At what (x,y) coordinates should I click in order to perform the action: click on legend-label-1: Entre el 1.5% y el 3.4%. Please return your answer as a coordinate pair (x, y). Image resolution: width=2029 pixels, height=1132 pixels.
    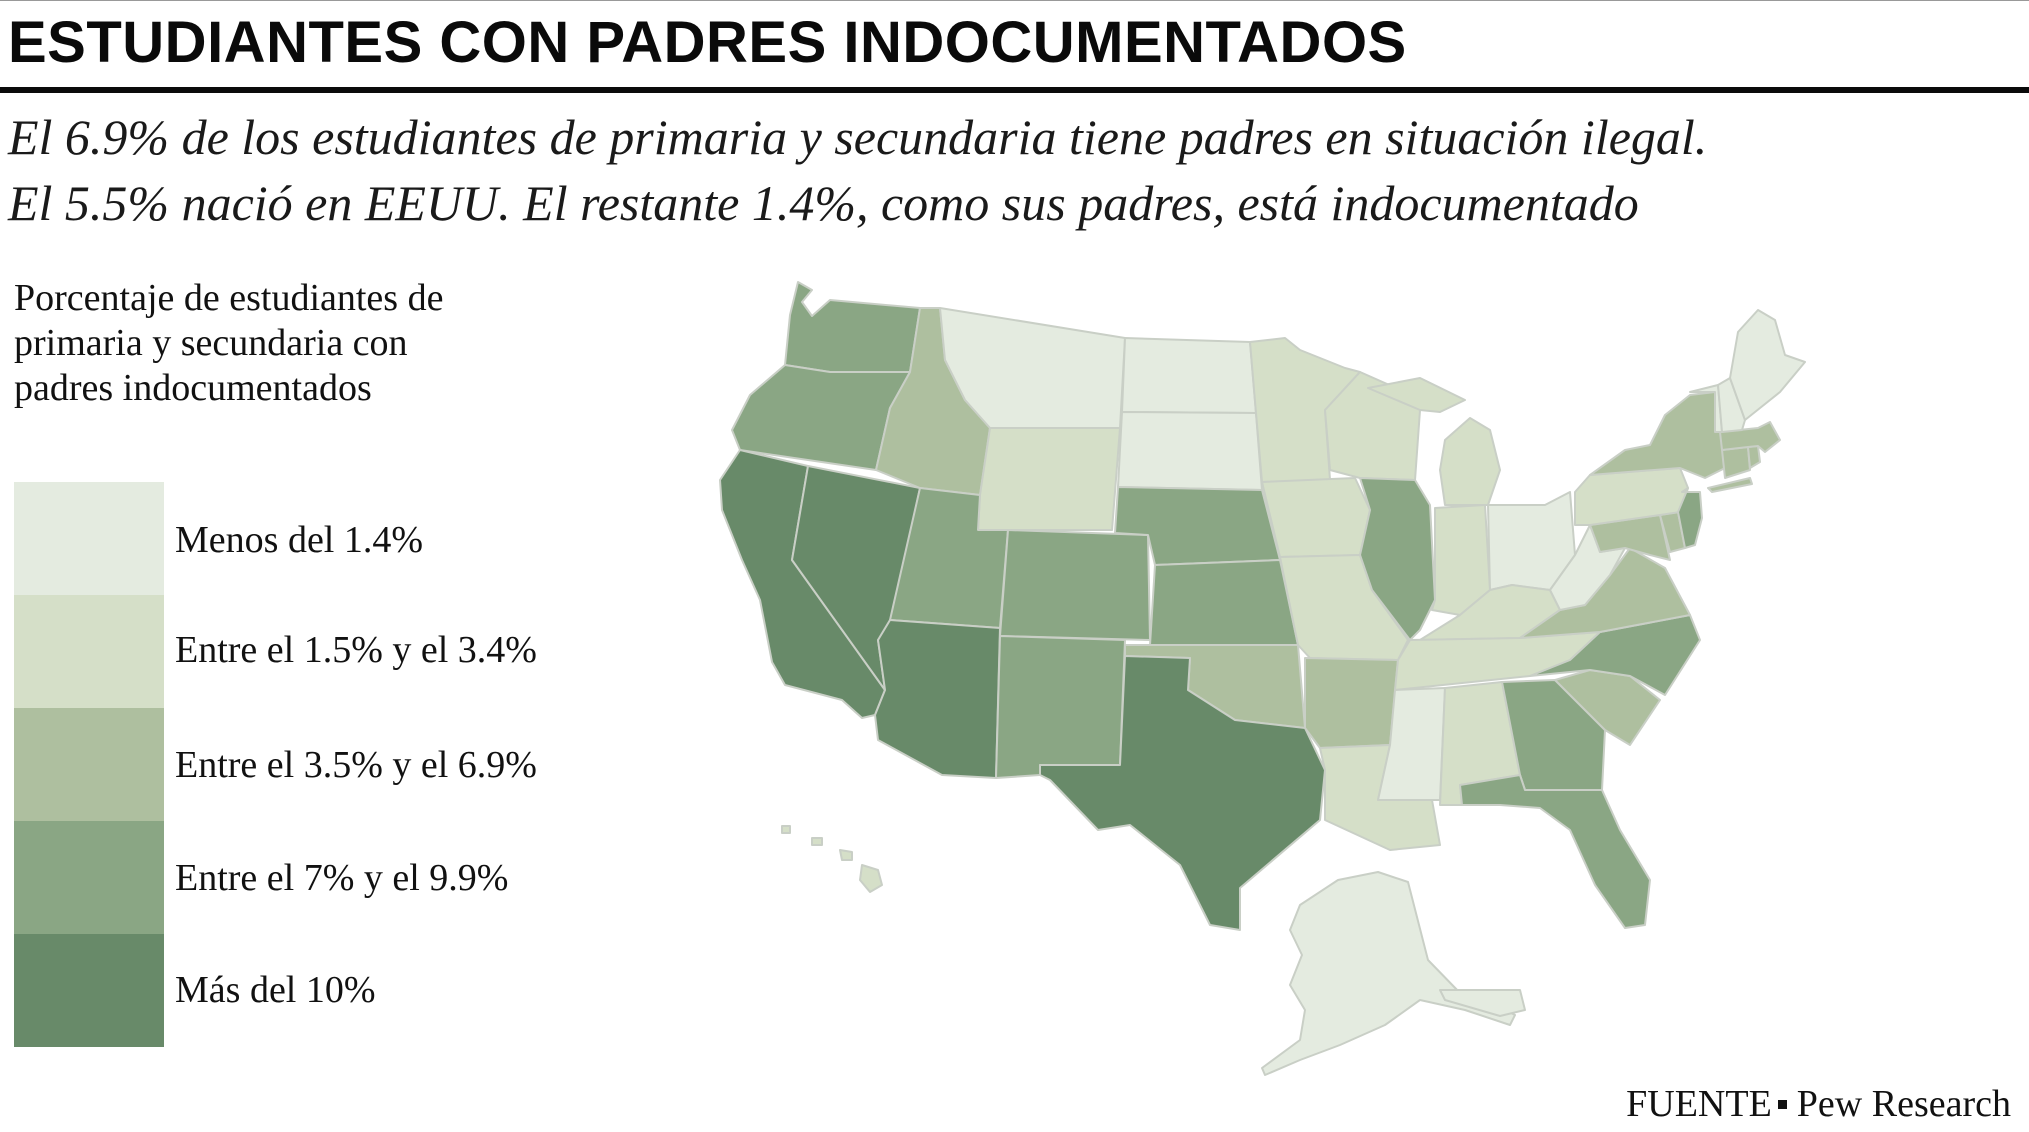
    Looking at the image, I should click on (356, 650).